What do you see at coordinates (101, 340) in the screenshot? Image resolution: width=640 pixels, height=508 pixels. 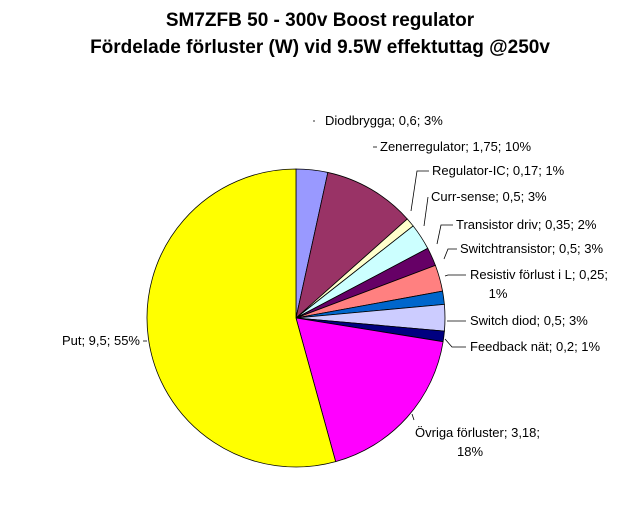 I see `slice-label: Put; 9,5; 55%` at bounding box center [101, 340].